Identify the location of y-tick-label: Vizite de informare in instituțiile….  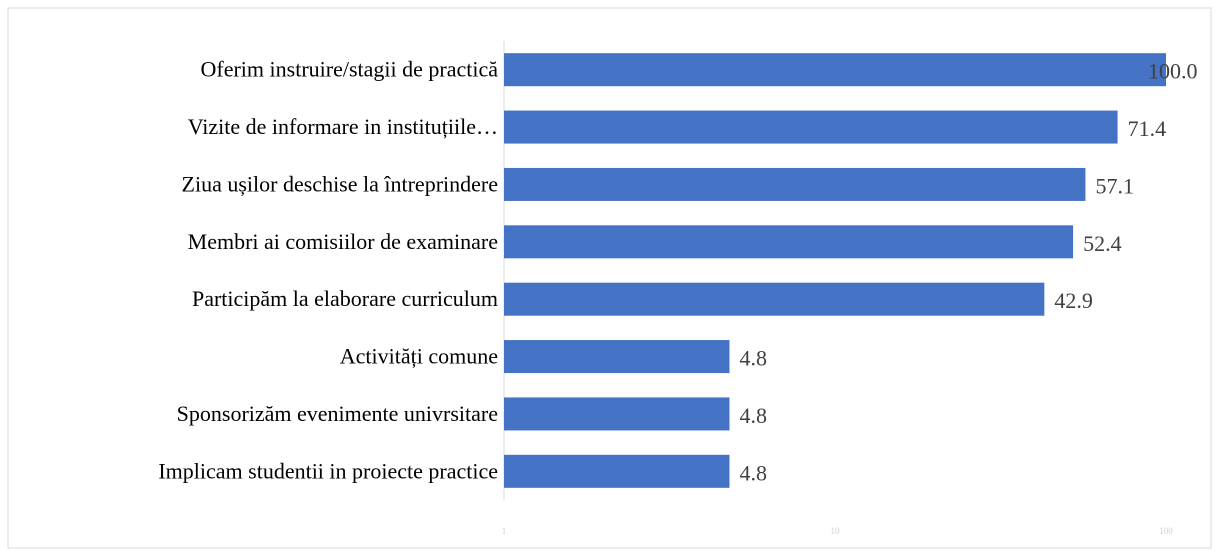
(343, 126).